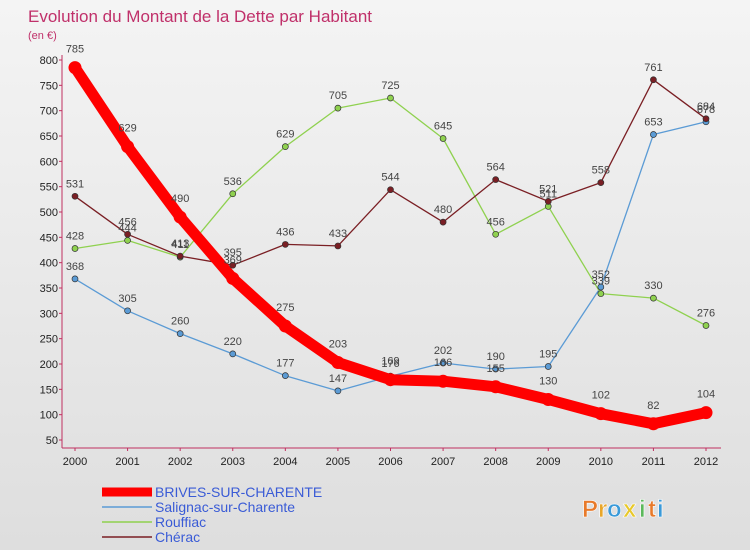 This screenshot has height=550, width=750. I want to click on data-label: 511, so click(548, 194).